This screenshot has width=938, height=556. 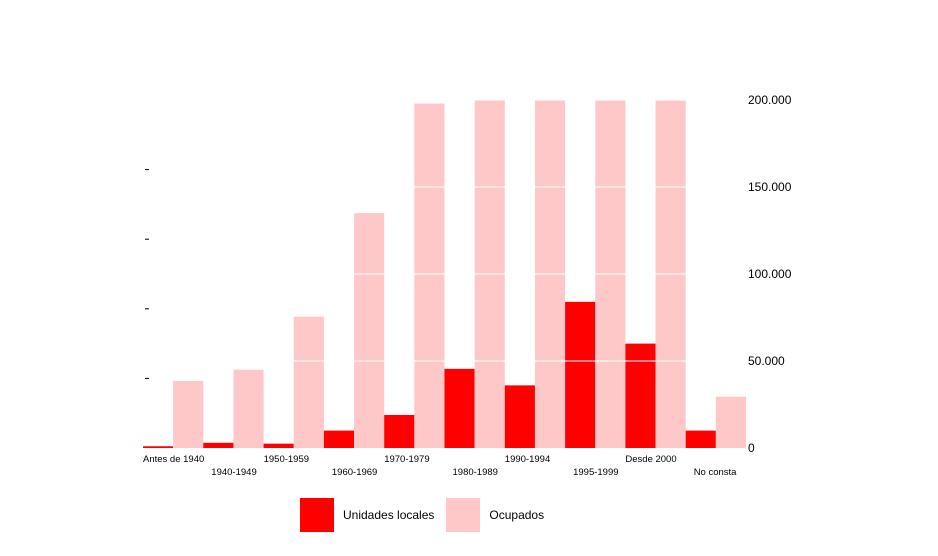 What do you see at coordinates (517, 515) in the screenshot?
I see `legend-label-ocupados: Ocupados` at bounding box center [517, 515].